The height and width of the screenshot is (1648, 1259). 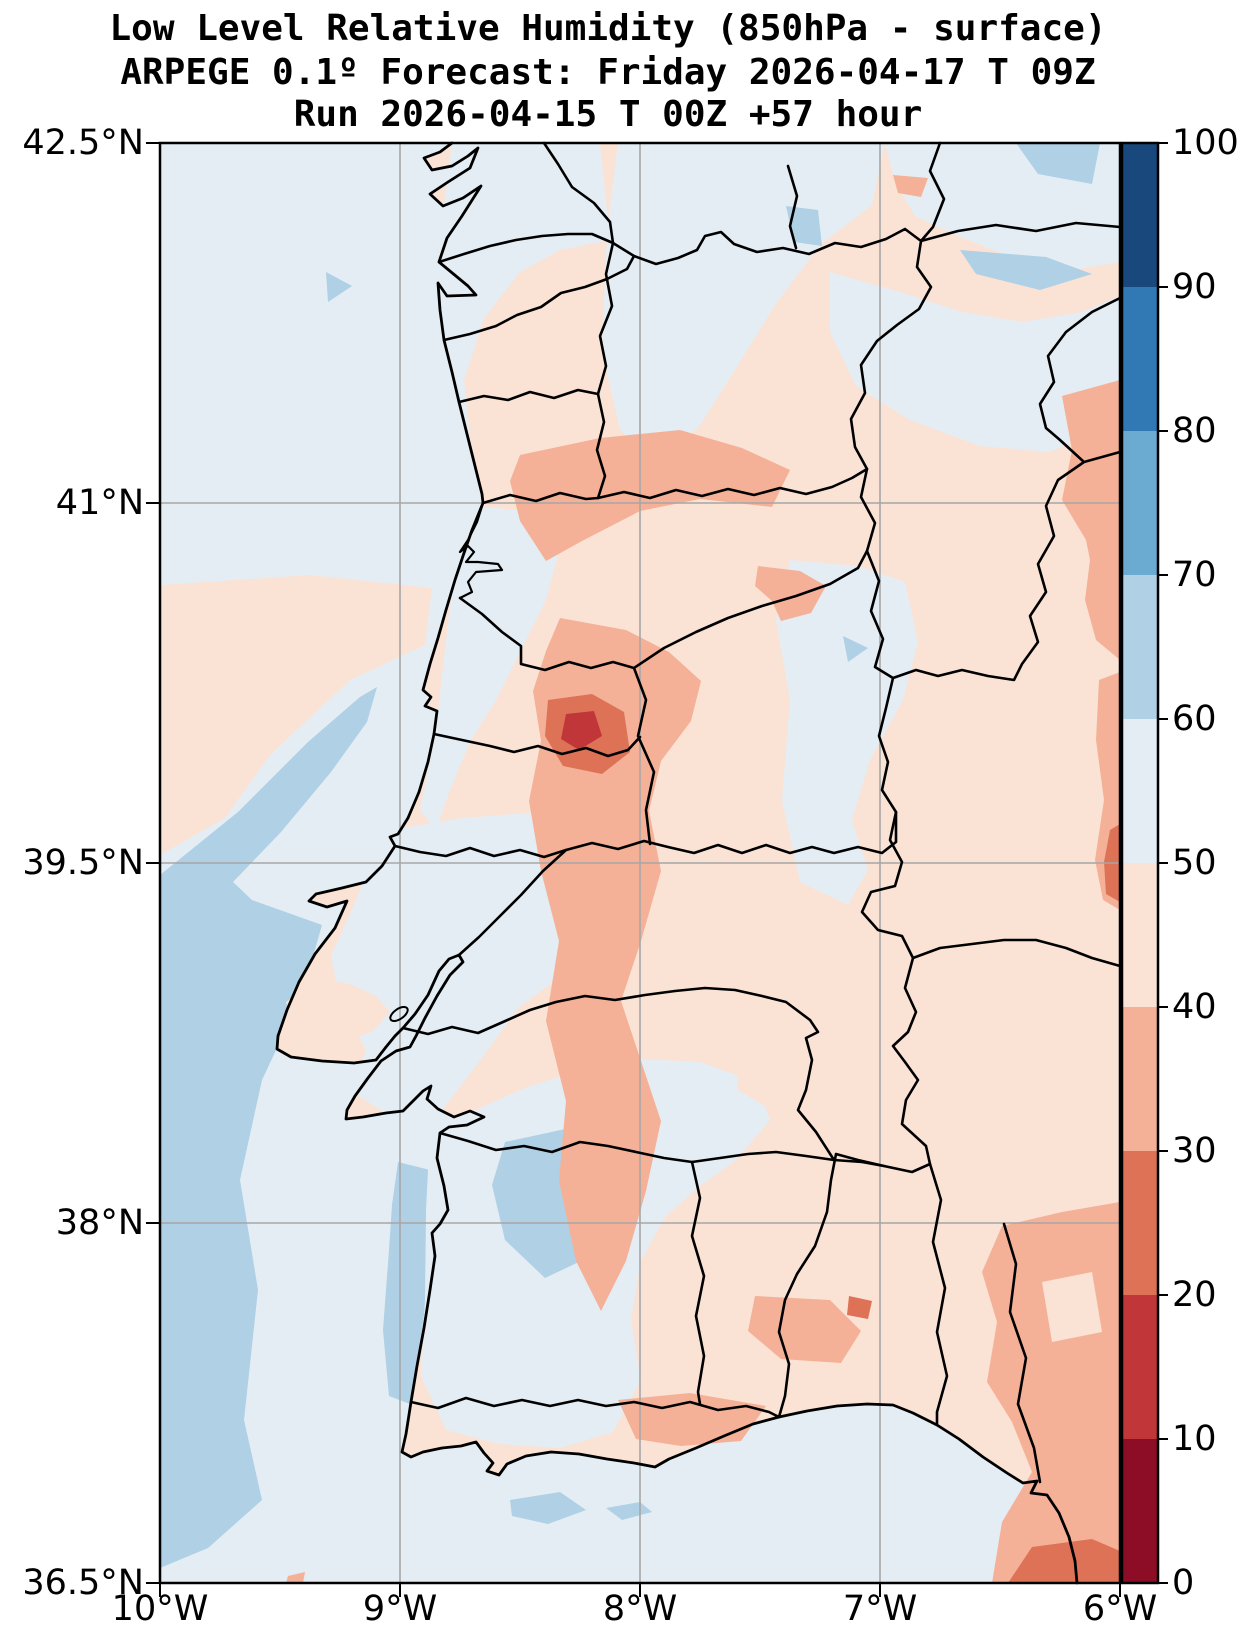 I want to click on lon-tick-10w: 10°W, so click(x=160, y=1609).